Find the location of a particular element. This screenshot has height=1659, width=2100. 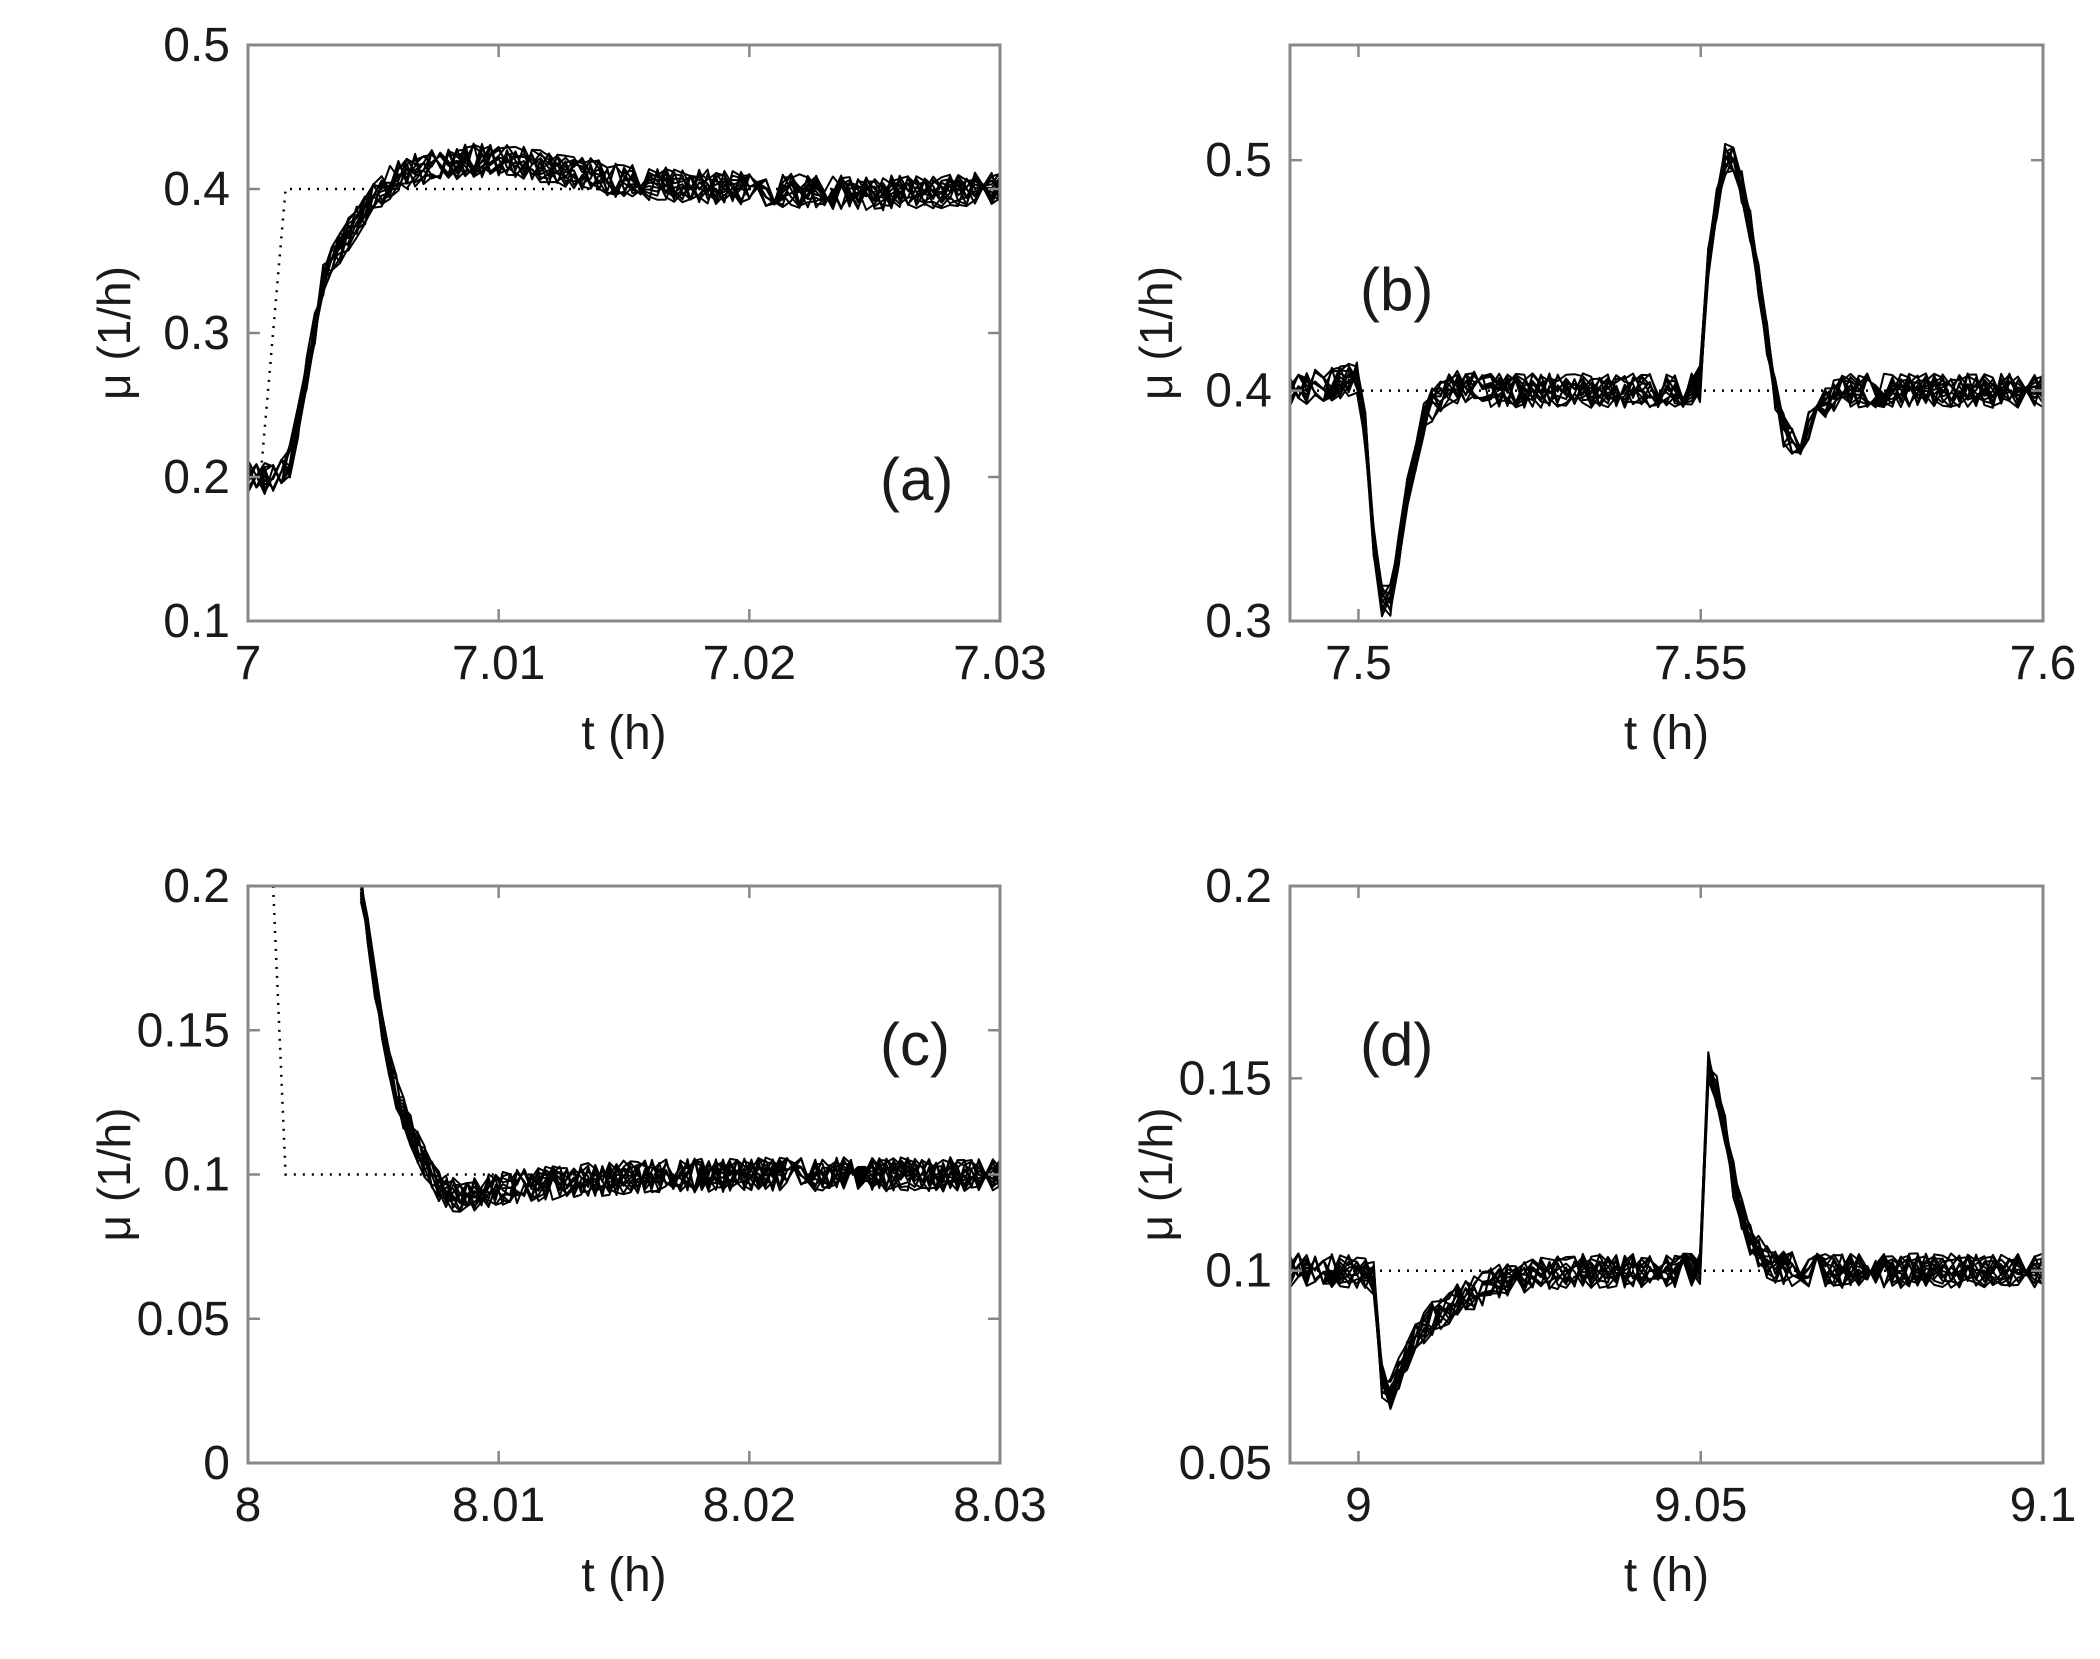

x-tick-label: 7.55 is located at coordinates (1700, 663).